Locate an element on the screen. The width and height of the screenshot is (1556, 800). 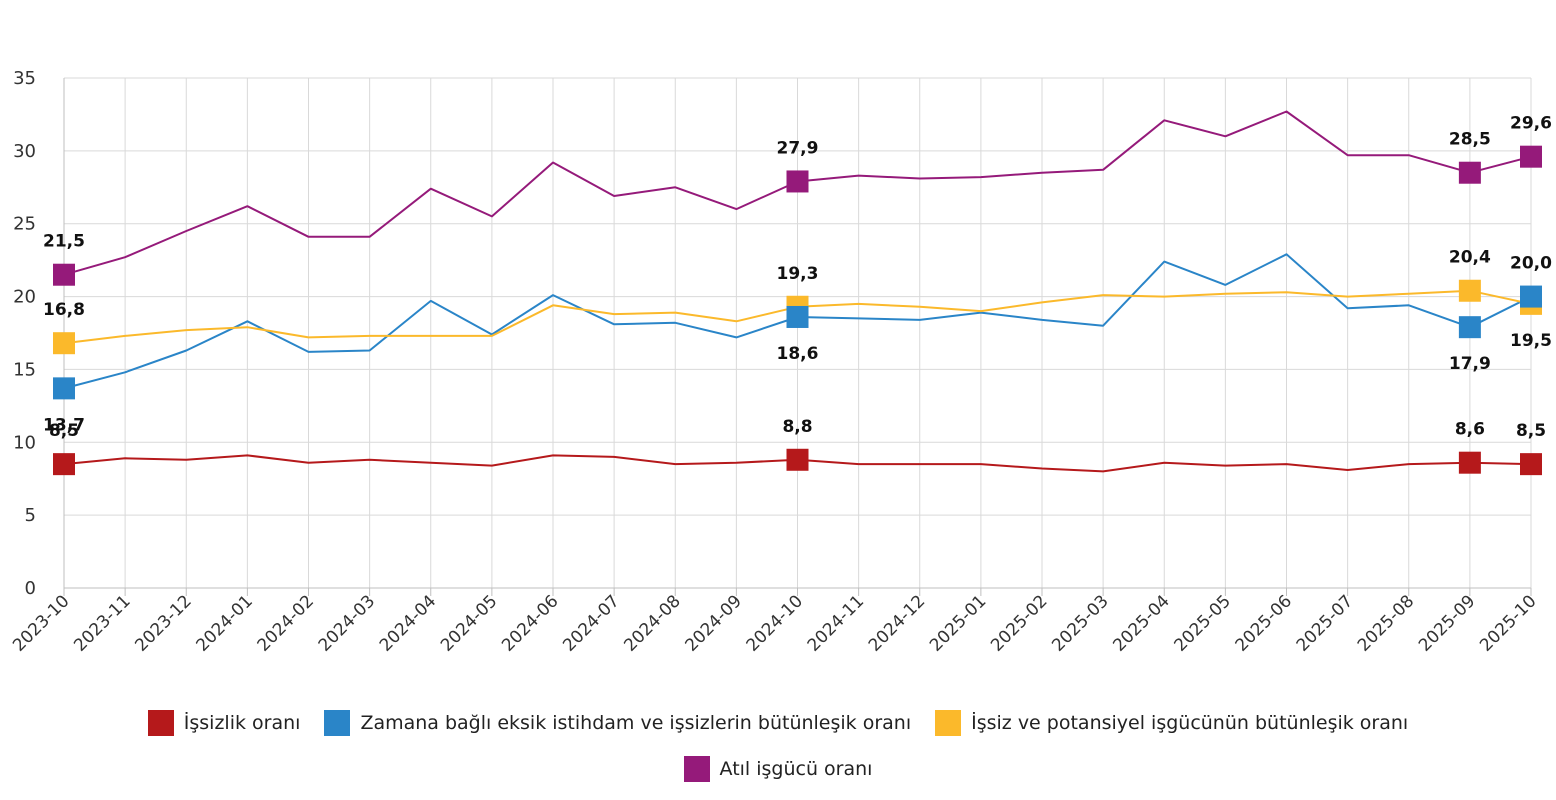
x-tick-label: 2024-02 is located at coordinates (286, 623).